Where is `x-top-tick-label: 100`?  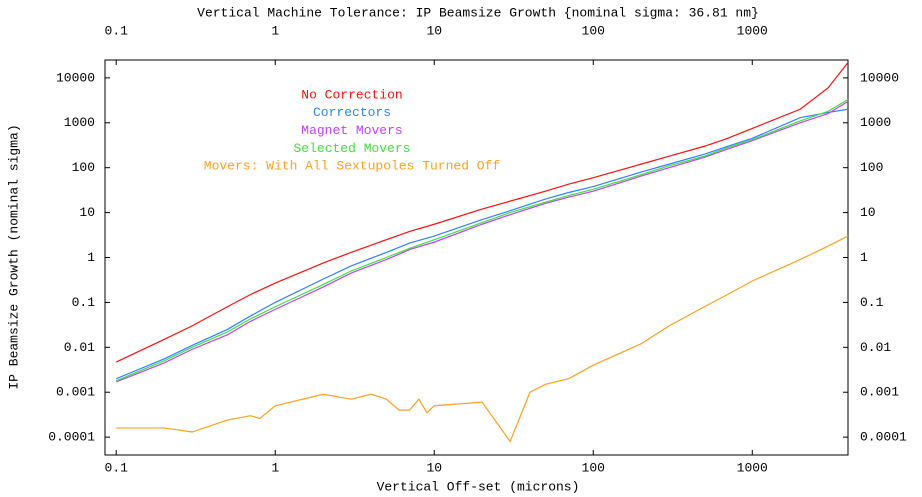 x-top-tick-label: 100 is located at coordinates (593, 30).